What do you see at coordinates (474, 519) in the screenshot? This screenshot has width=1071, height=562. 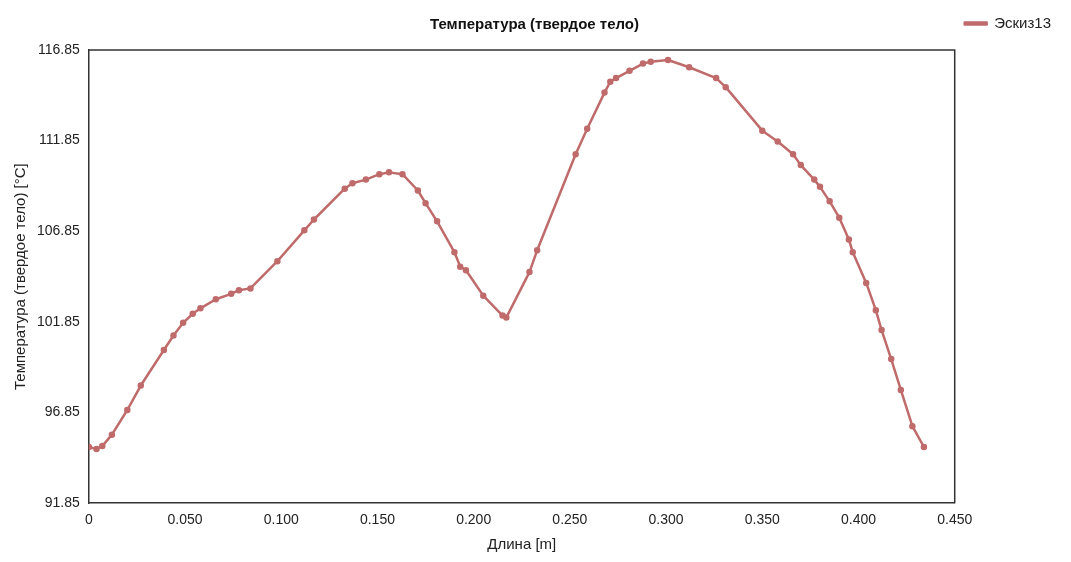 I see `x-tick-label: 0.200` at bounding box center [474, 519].